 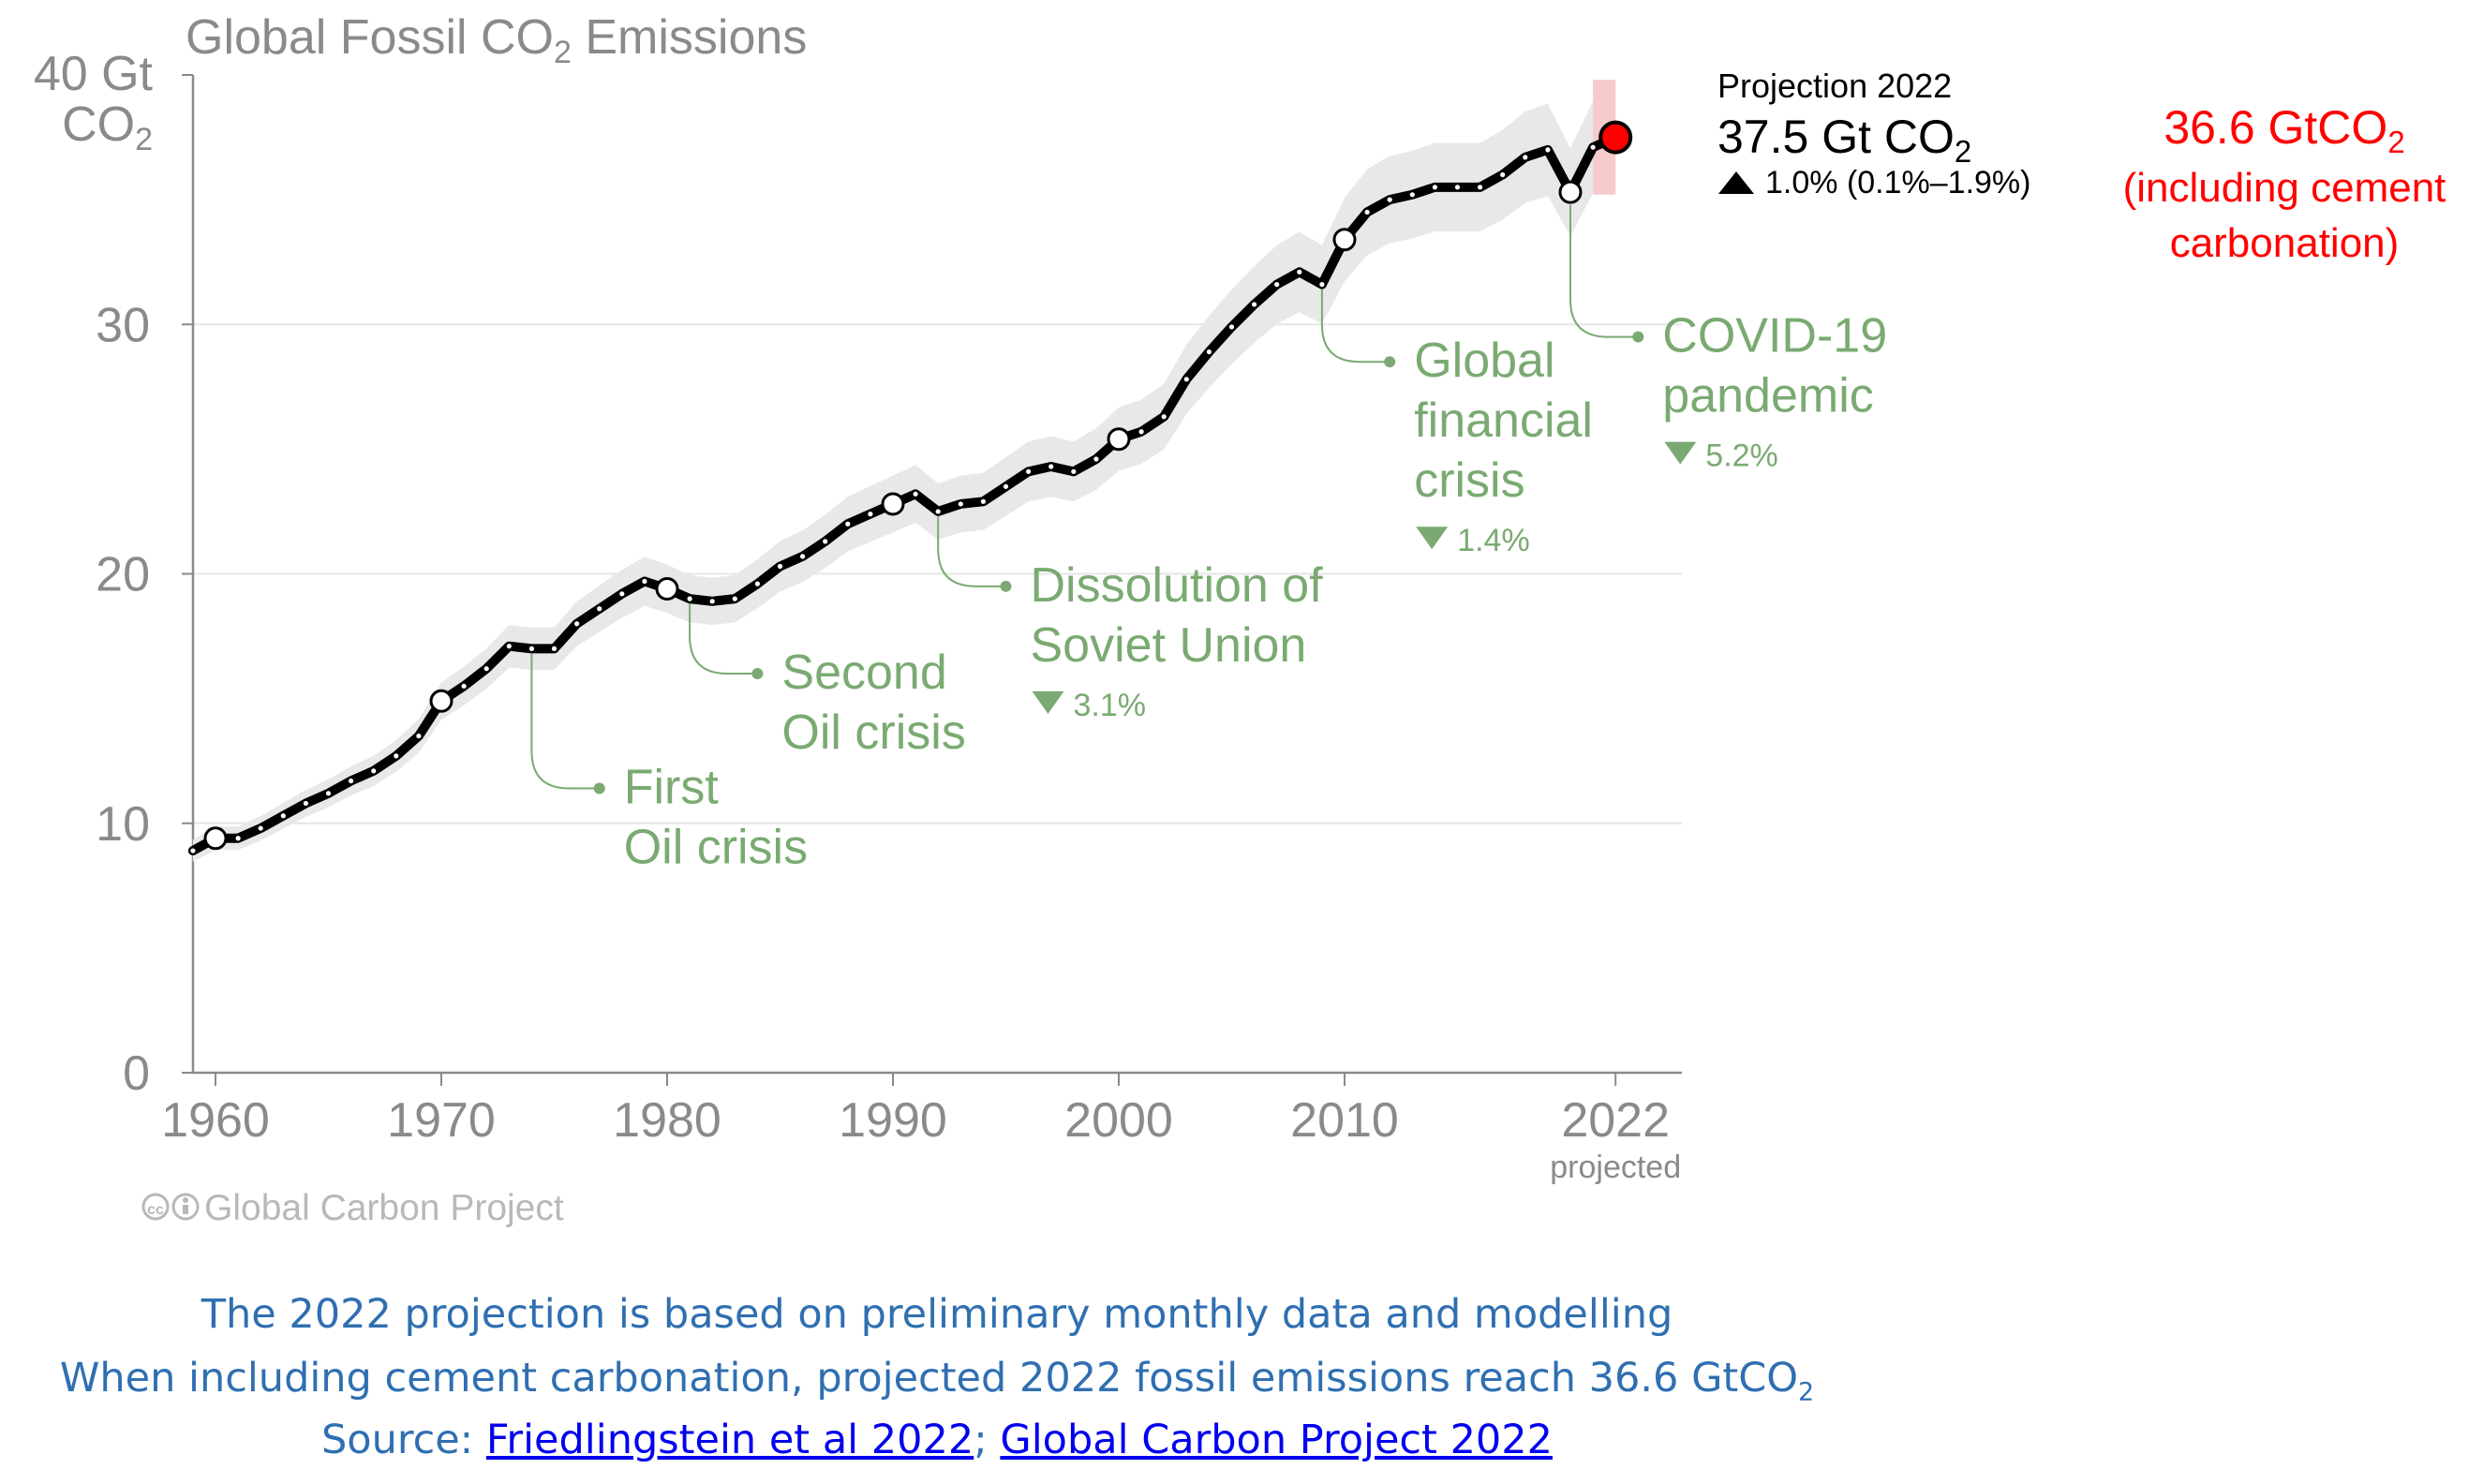 What do you see at coordinates (215, 1120) in the screenshot?
I see `x-tick-label-1960: 1960` at bounding box center [215, 1120].